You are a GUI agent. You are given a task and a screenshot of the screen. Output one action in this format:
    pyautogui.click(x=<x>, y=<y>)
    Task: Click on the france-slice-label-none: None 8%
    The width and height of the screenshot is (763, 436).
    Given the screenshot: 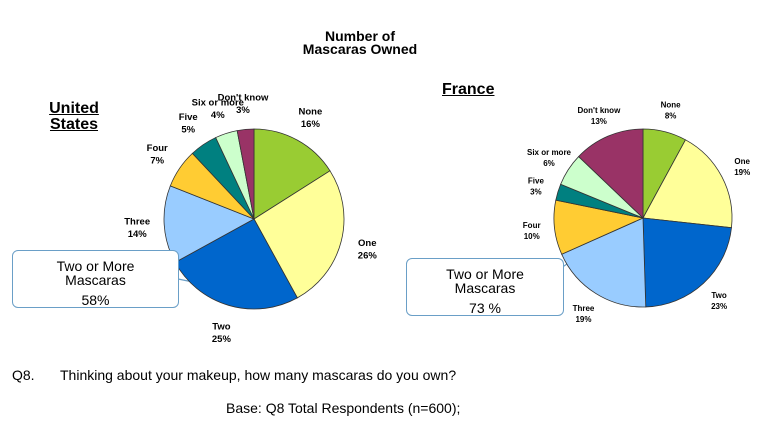 What is the action you would take?
    pyautogui.click(x=671, y=110)
    